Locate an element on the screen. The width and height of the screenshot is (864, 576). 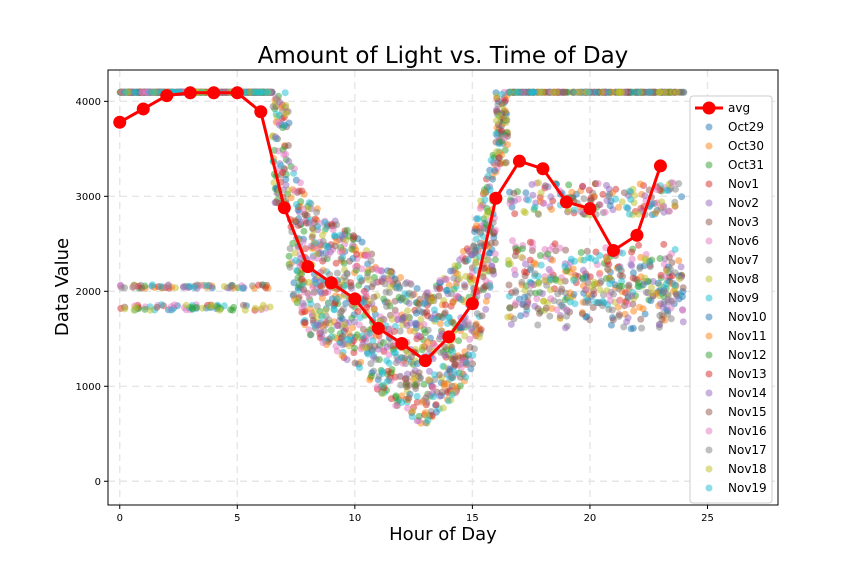
legend-label: Nov18 is located at coordinates (747, 469).